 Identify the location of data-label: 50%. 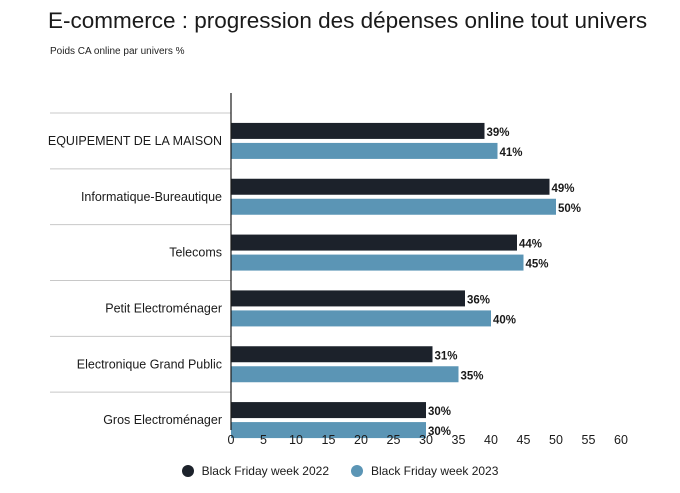
(569, 209).